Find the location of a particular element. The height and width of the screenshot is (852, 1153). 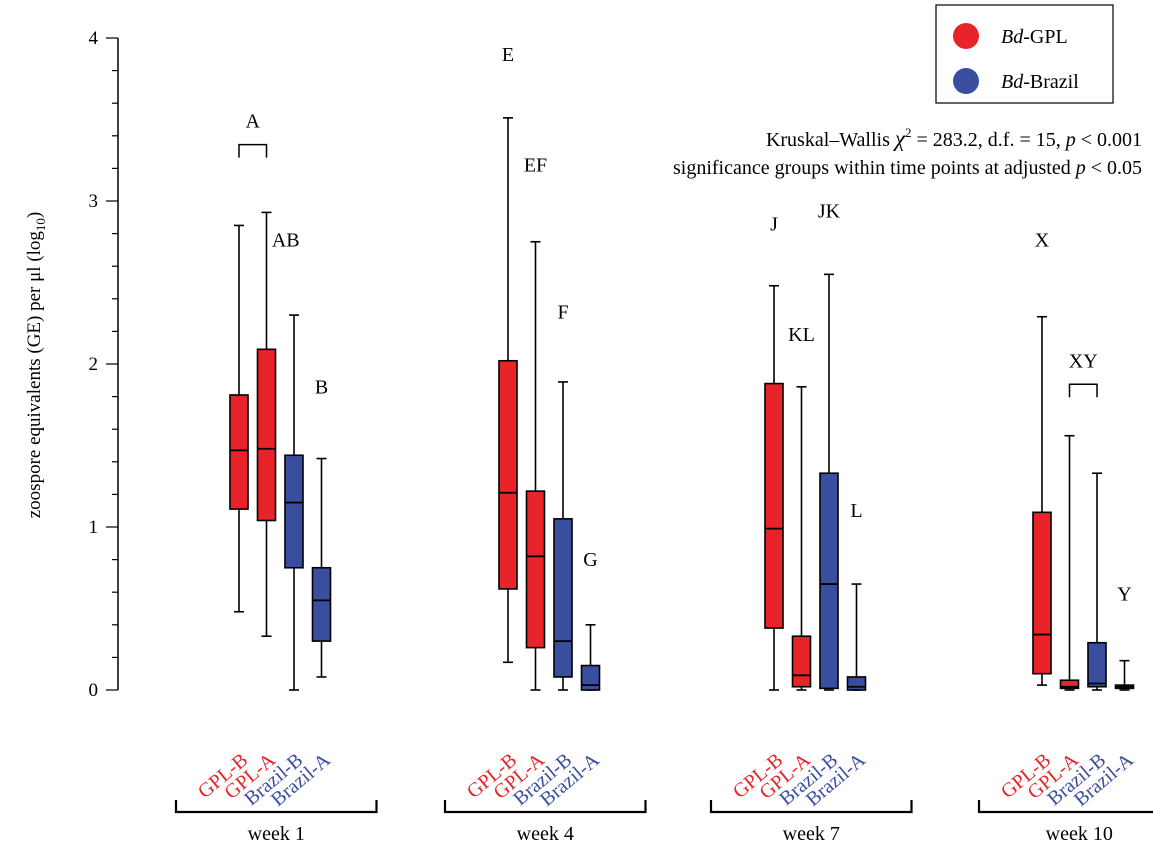

significance-letter: L is located at coordinates (856, 511).